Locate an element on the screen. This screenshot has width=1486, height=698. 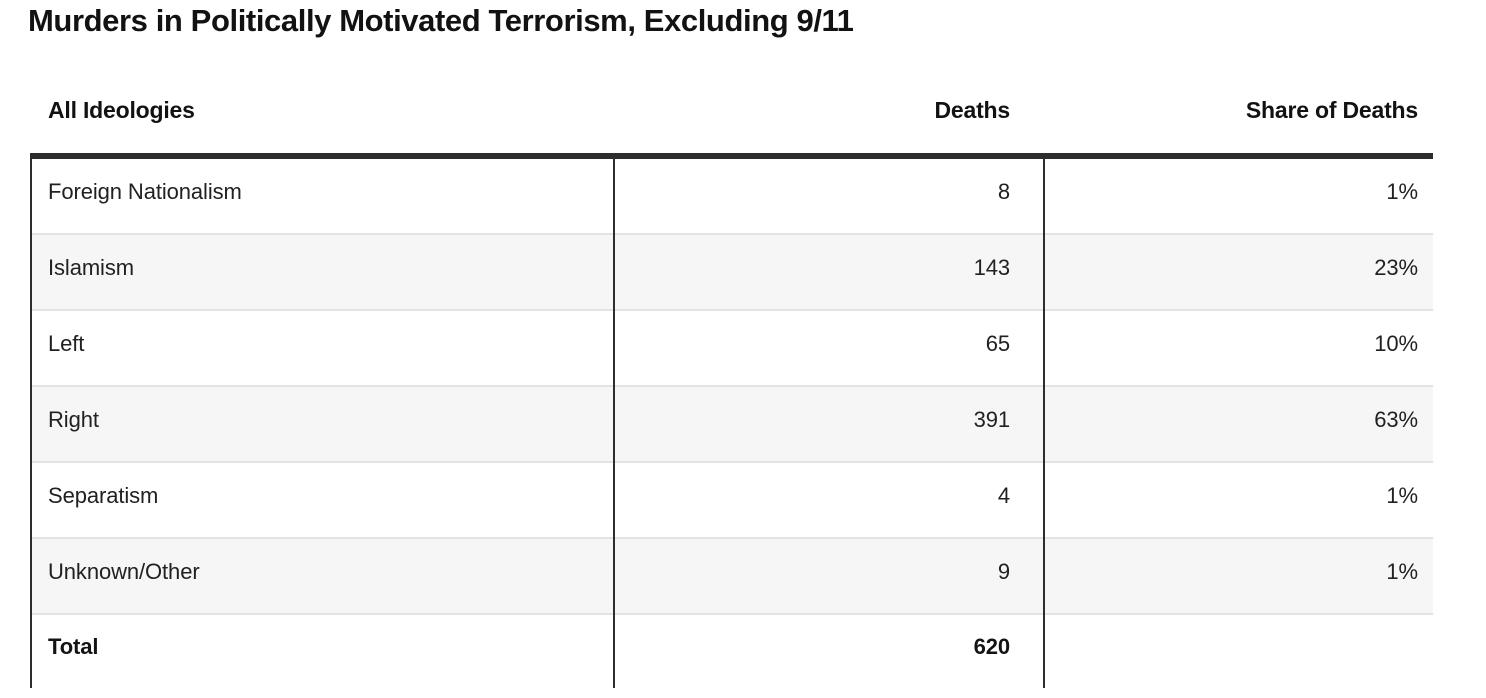
column-header-share-of-deaths: Share of Deaths is located at coordinates (1331, 109).